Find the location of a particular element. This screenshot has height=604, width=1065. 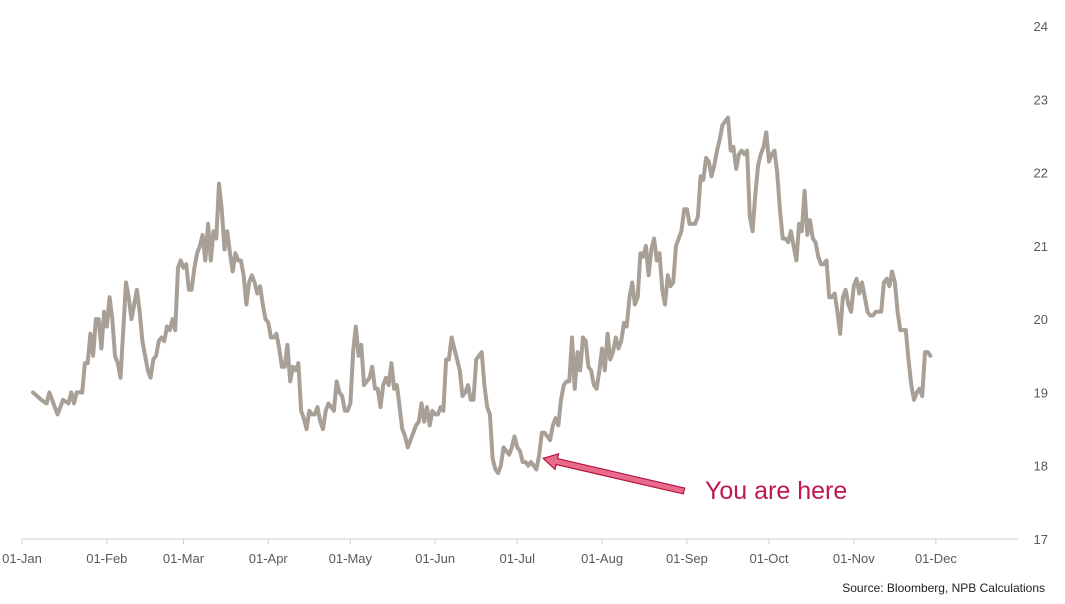

y-tick-label: 17 is located at coordinates (1041, 539).